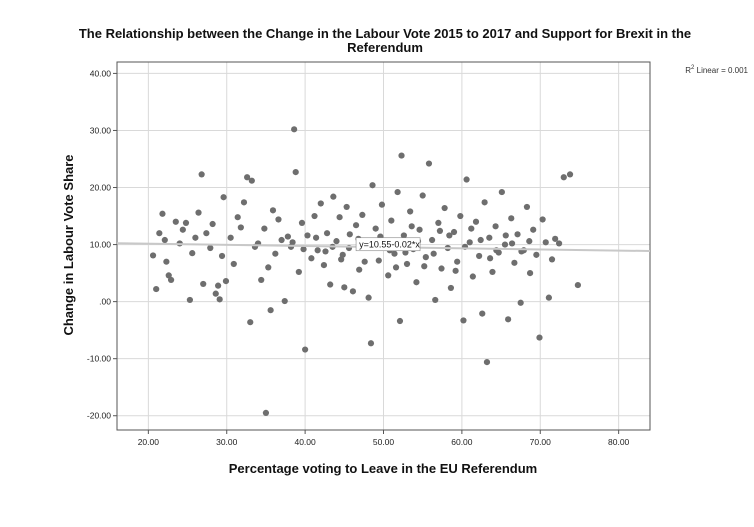 This screenshot has height=527, width=754. What do you see at coordinates (384, 442) in the screenshot?
I see `x-tick-label: 50.00` at bounding box center [384, 442].